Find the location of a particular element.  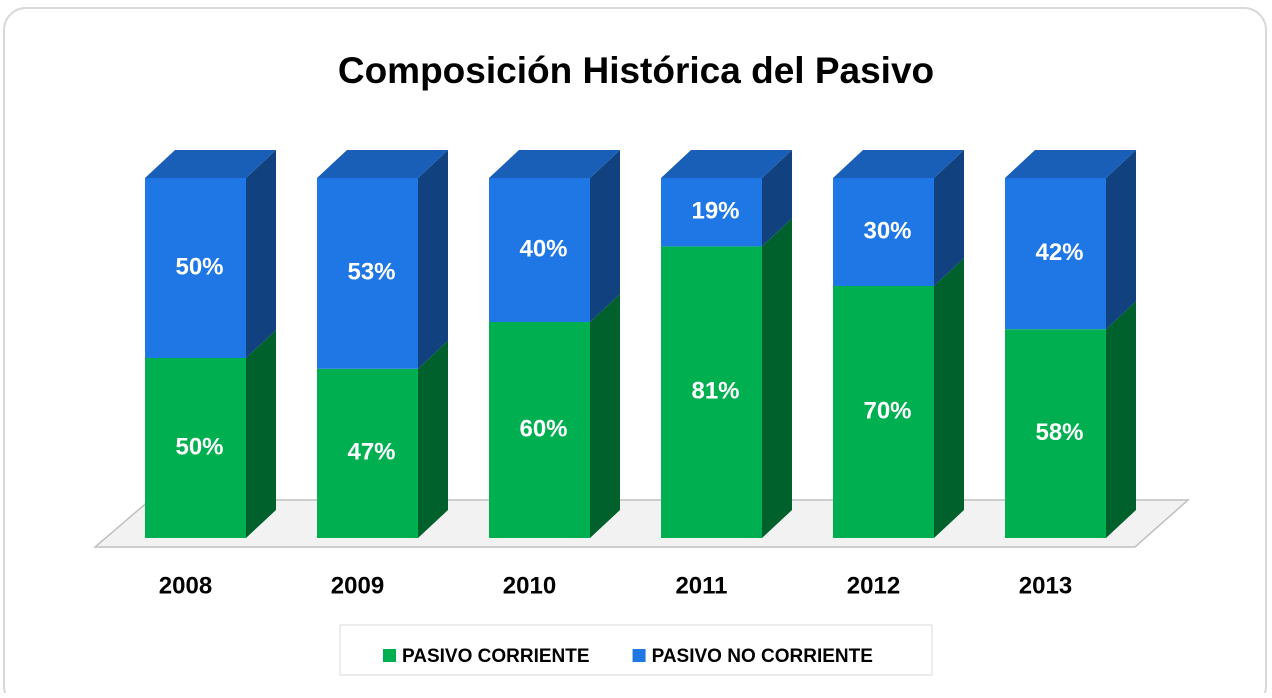

value-label: 70% is located at coordinates (887, 410).